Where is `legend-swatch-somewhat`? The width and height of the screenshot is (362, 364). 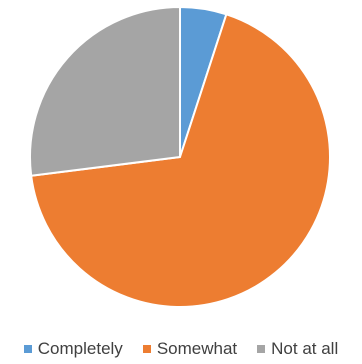
legend-swatch-somewhat is located at coordinates (146, 349).